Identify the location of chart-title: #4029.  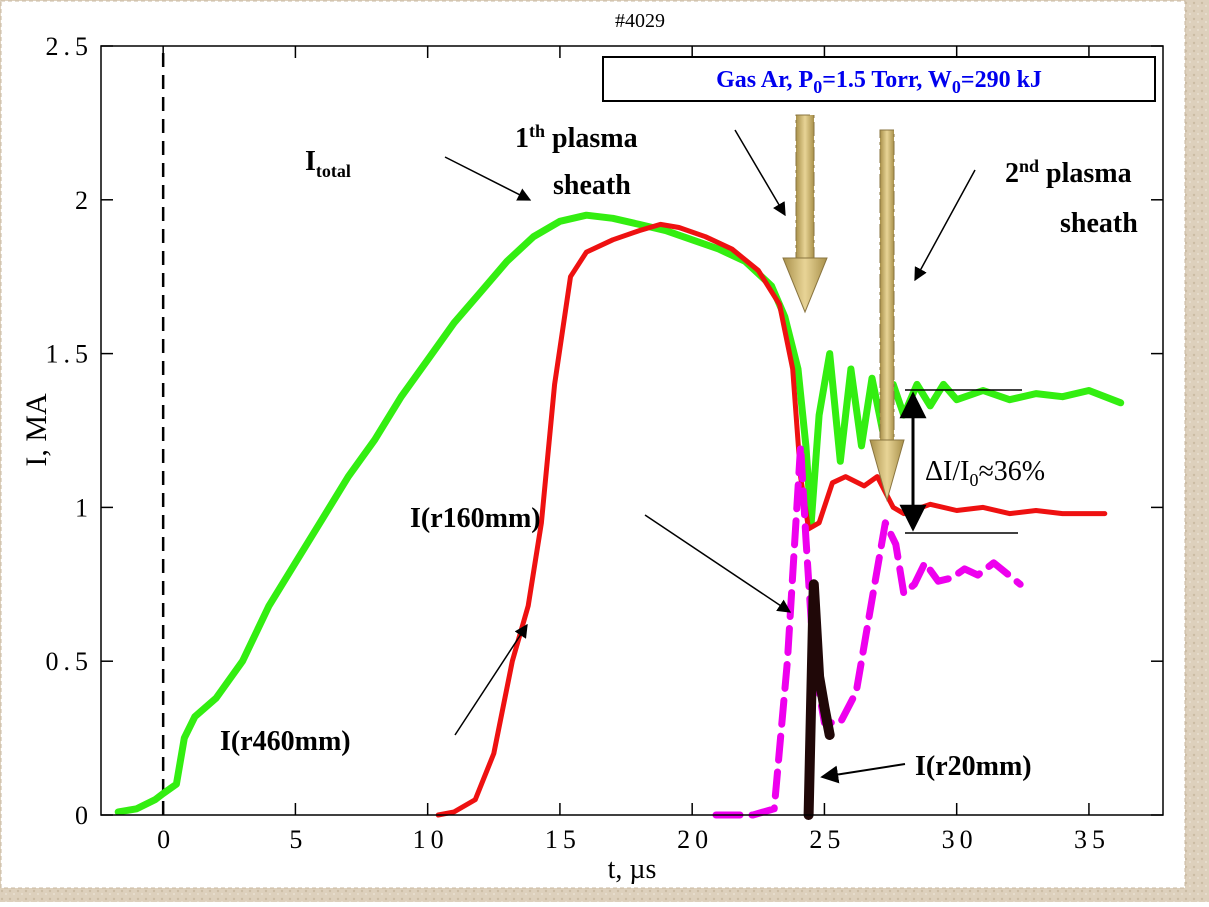
(640, 21).